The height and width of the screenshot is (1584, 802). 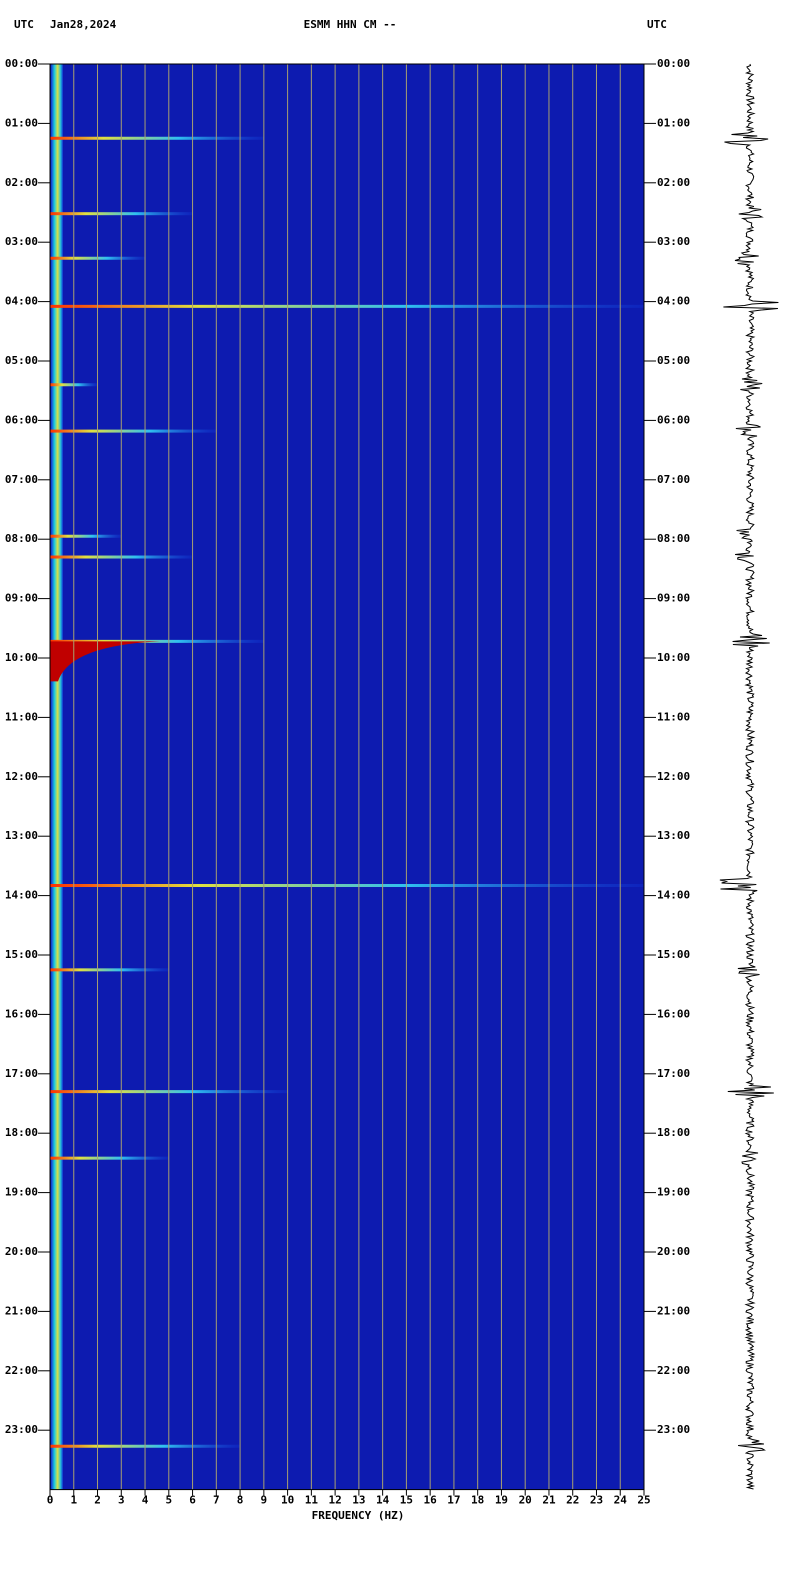 What do you see at coordinates (673, 301) in the screenshot?
I see `y-tick-label-right: 04:00` at bounding box center [673, 301].